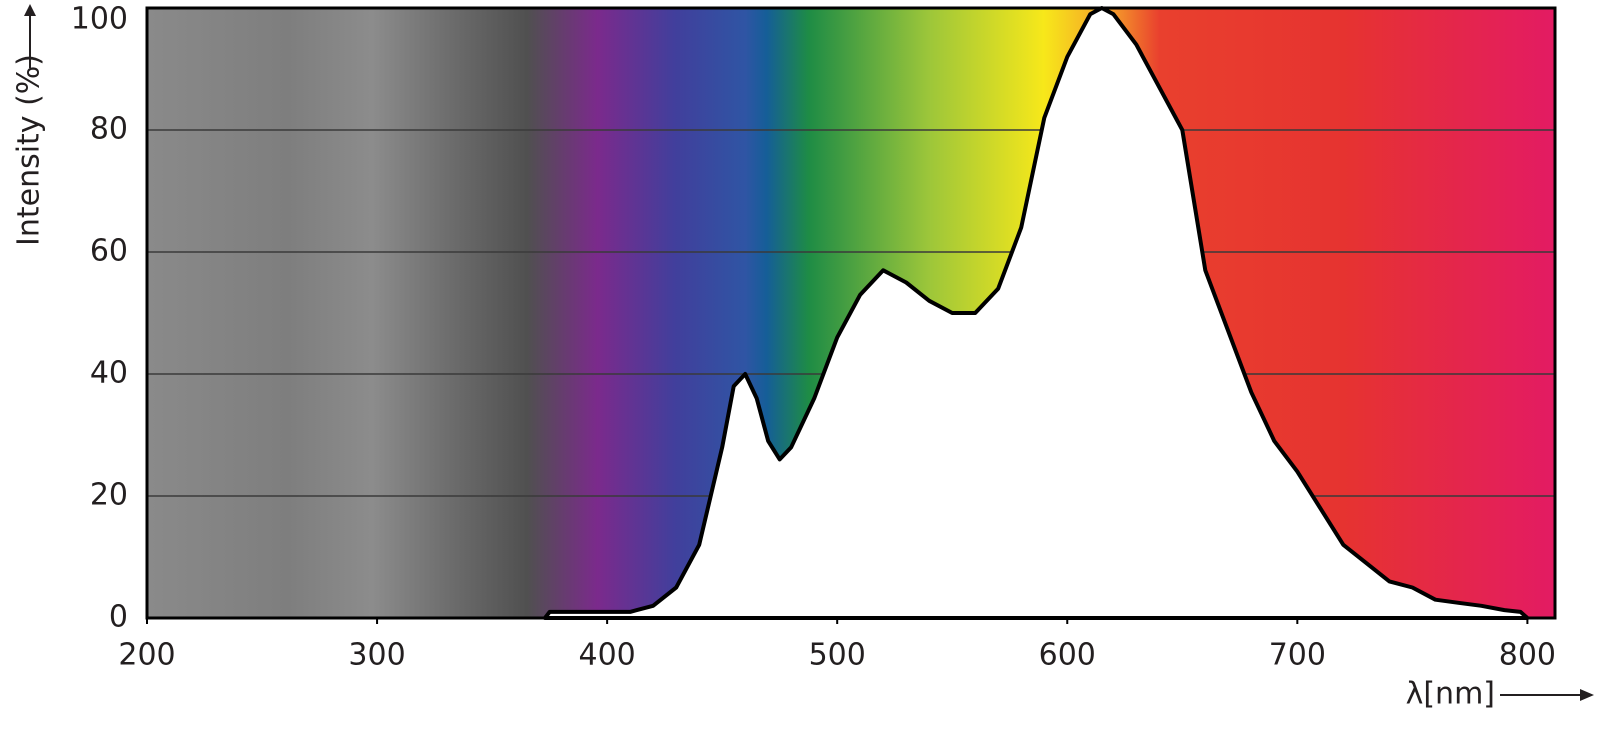 The image size is (1600, 731). I want to click on y-tick-label: 60, so click(109, 251).